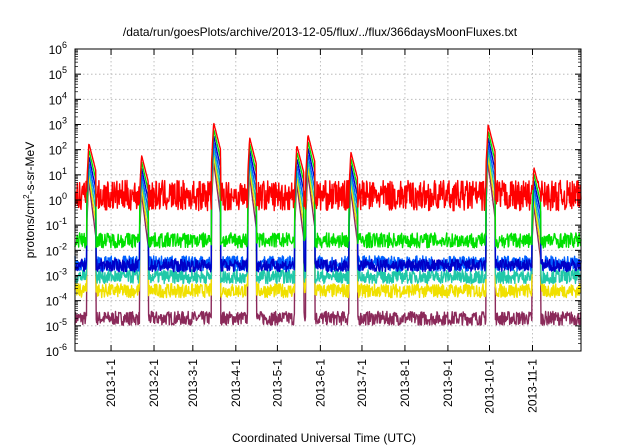 This screenshot has width=640, height=448. What do you see at coordinates (64, 146) in the screenshot?
I see `y-tick-exp: 2` at bounding box center [64, 146].